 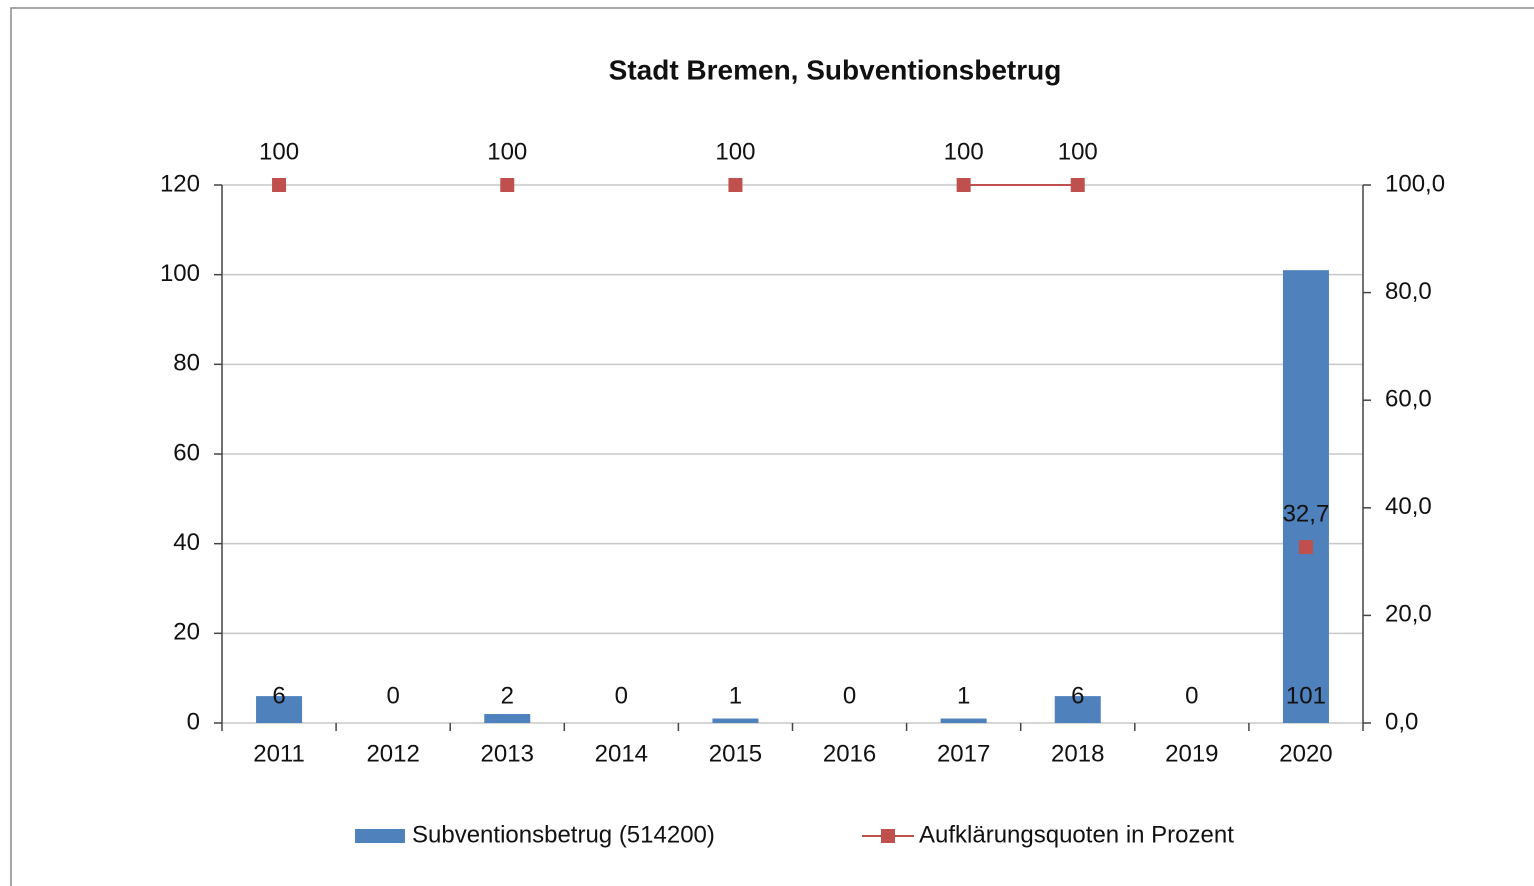 What do you see at coordinates (735, 753) in the screenshot?
I see `x-tick-label: 2015` at bounding box center [735, 753].